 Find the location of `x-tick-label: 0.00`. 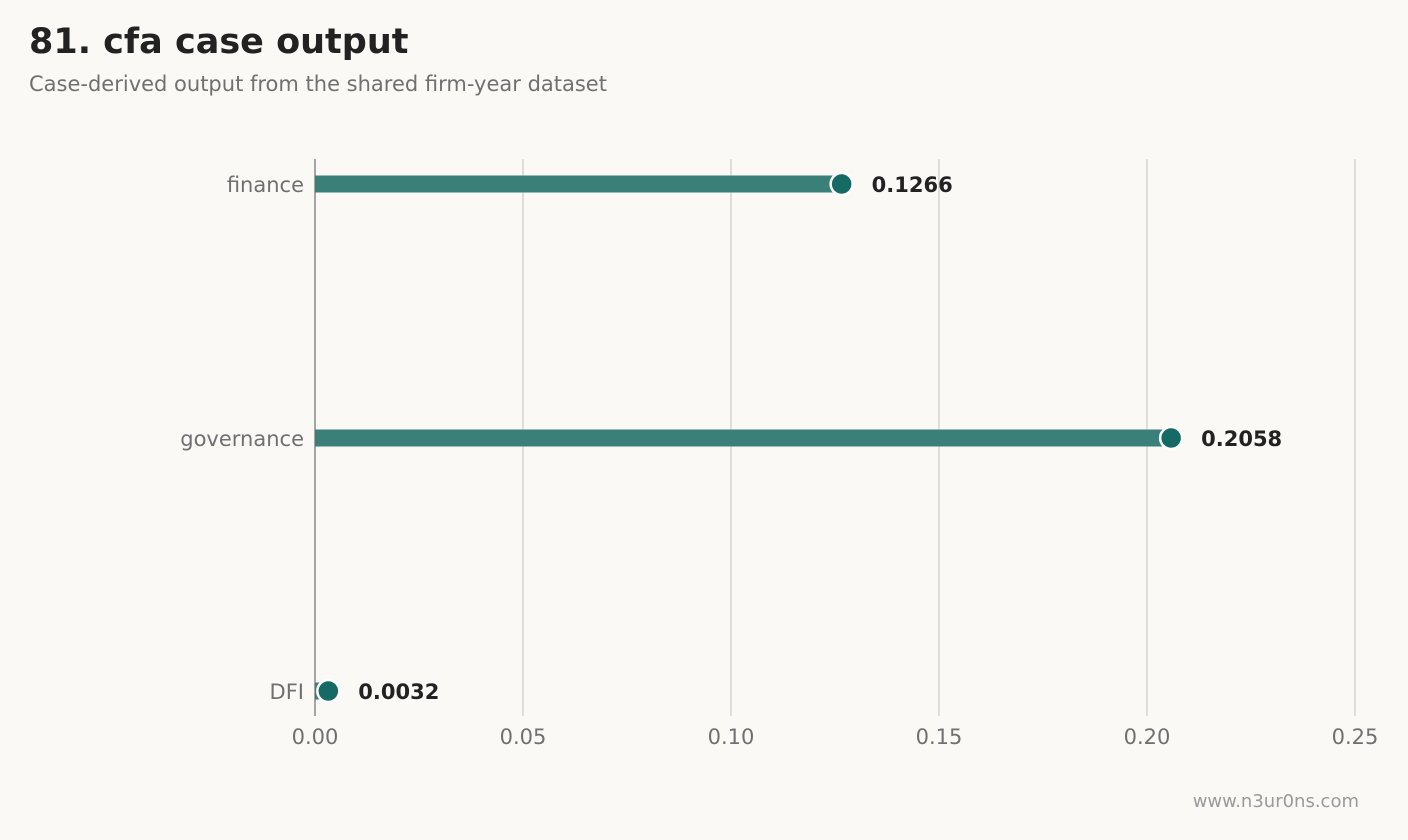

x-tick-label: 0.00 is located at coordinates (315, 737).